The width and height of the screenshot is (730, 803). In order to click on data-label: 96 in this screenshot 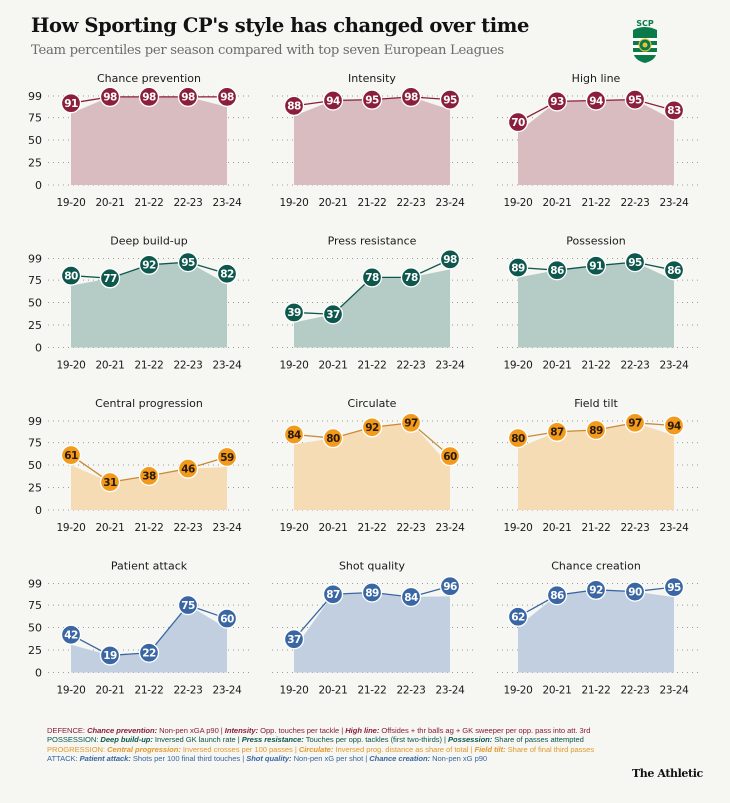, I will do `click(450, 587)`.